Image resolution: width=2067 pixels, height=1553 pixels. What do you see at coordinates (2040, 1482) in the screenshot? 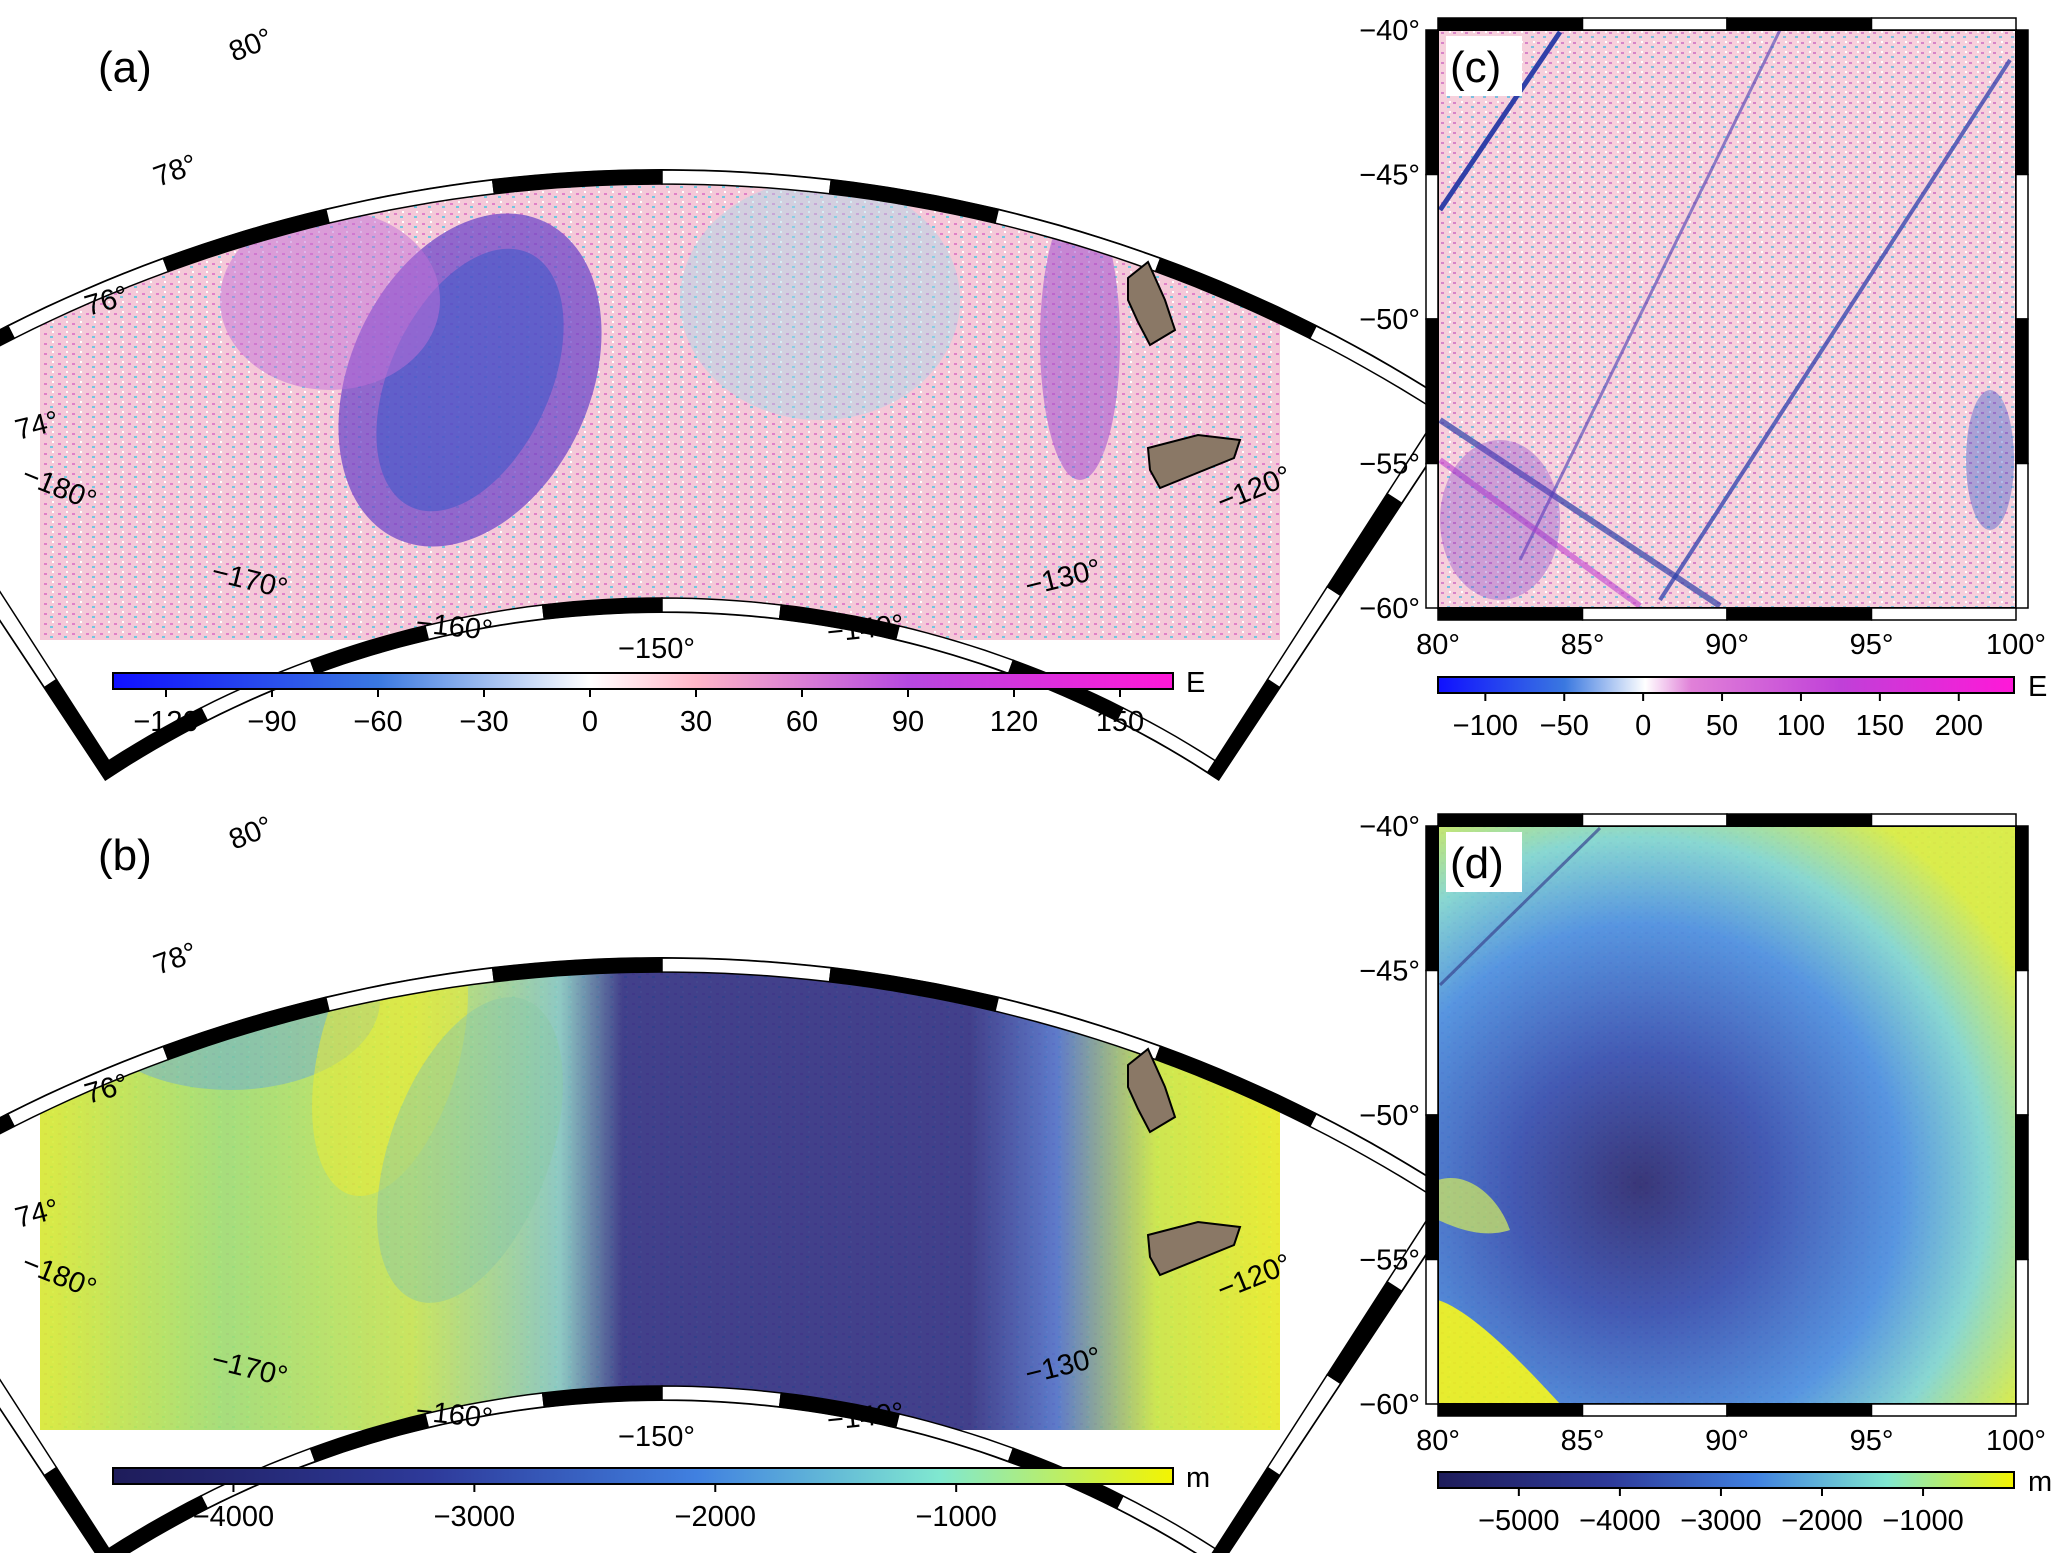
I see `colorbar-d-unit: m` at bounding box center [2040, 1482].